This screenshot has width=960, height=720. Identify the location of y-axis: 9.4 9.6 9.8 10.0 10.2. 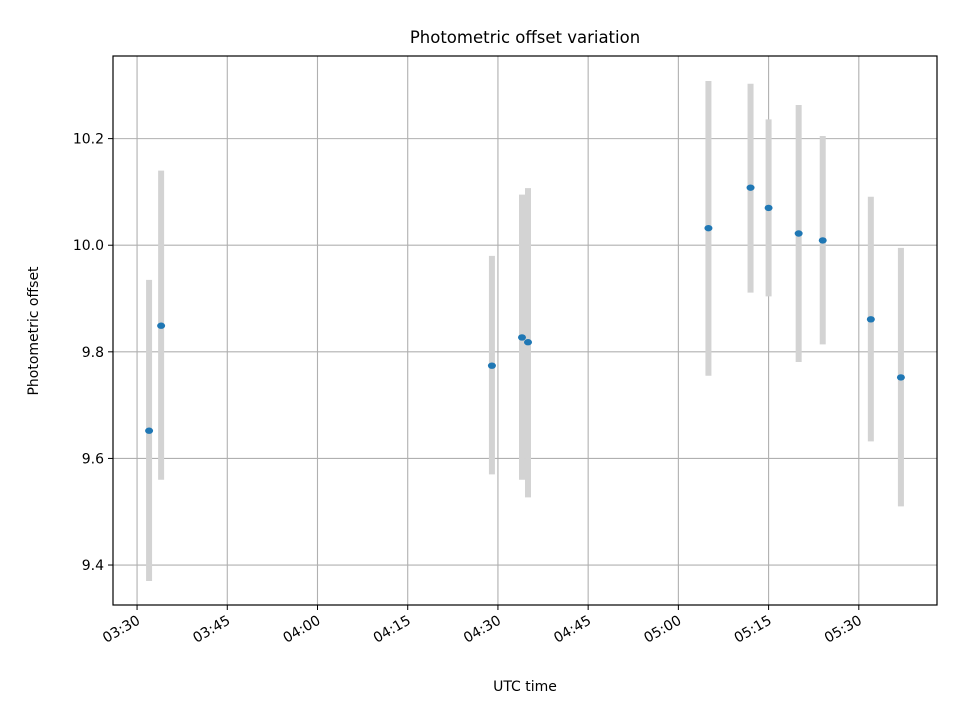
(93, 353).